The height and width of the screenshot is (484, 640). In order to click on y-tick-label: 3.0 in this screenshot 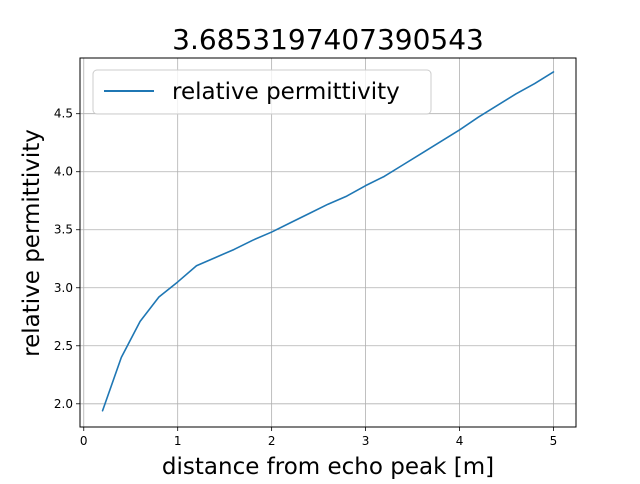, I will do `click(63, 288)`.